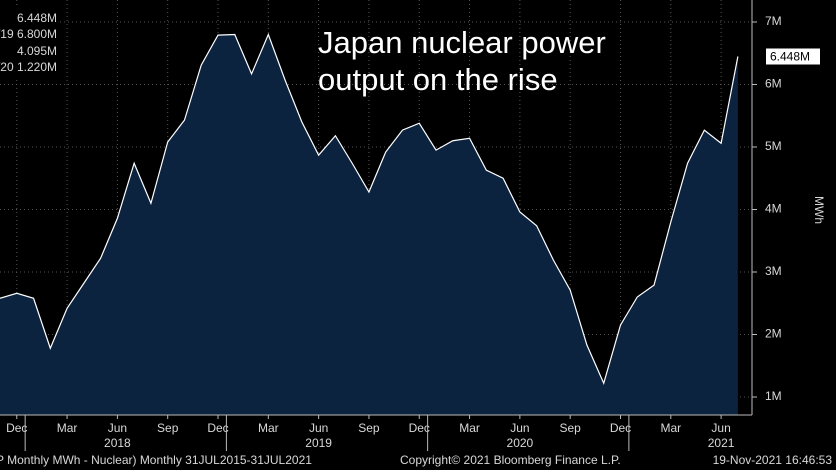 This screenshot has width=836, height=470. Describe the element at coordinates (819, 210) in the screenshot. I see `y-axis-label: MWh` at that location.